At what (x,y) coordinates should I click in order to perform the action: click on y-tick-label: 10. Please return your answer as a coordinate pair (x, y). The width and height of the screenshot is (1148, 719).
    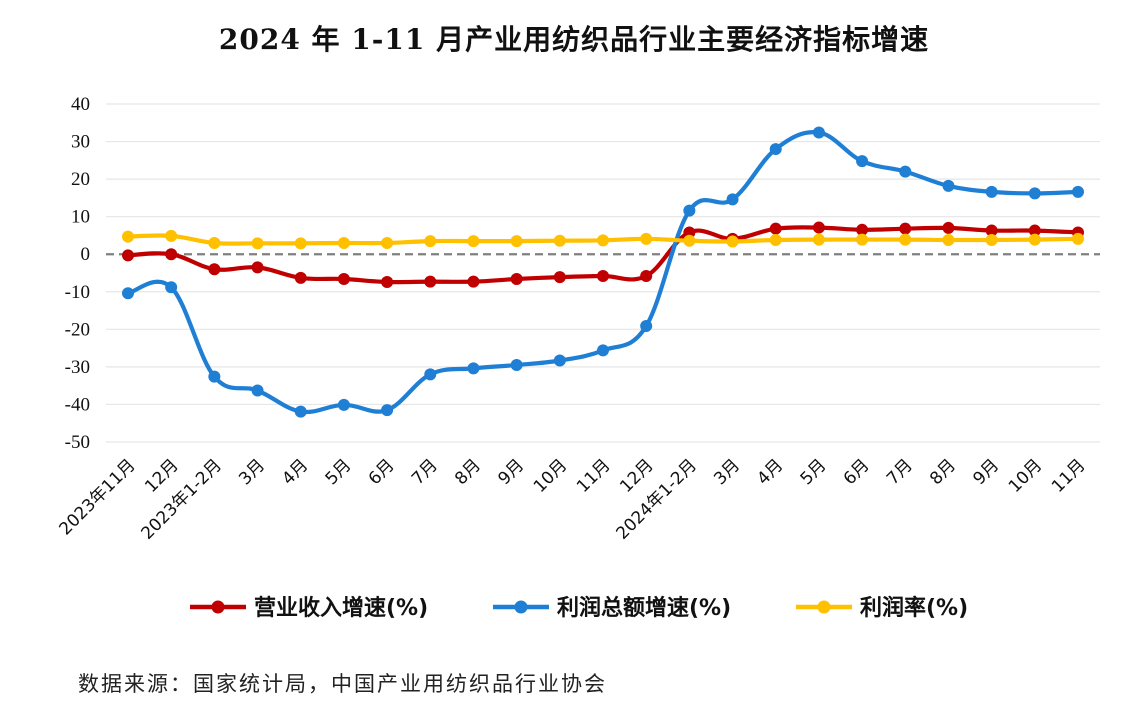
    Looking at the image, I should click on (80, 217).